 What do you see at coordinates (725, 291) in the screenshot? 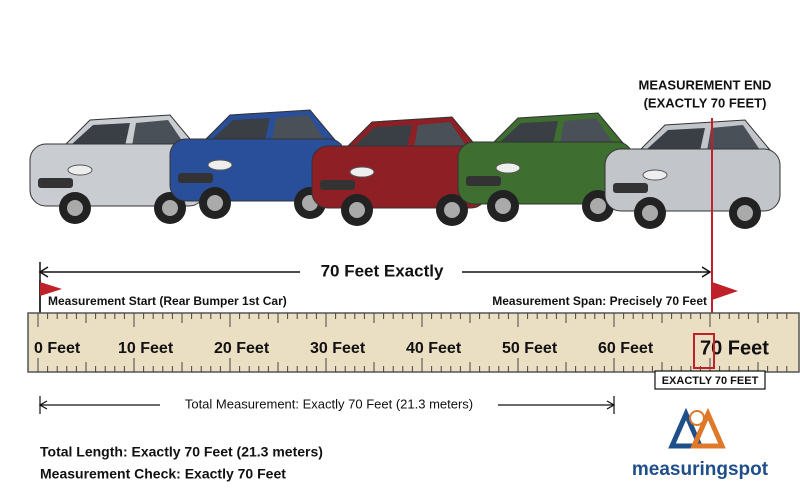
I see `end-flag` at bounding box center [725, 291].